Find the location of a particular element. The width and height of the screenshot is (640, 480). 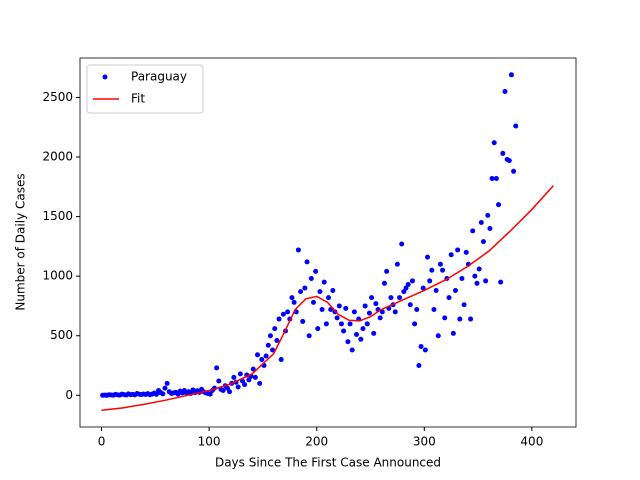

legend-label: Paraguay is located at coordinates (159, 77).